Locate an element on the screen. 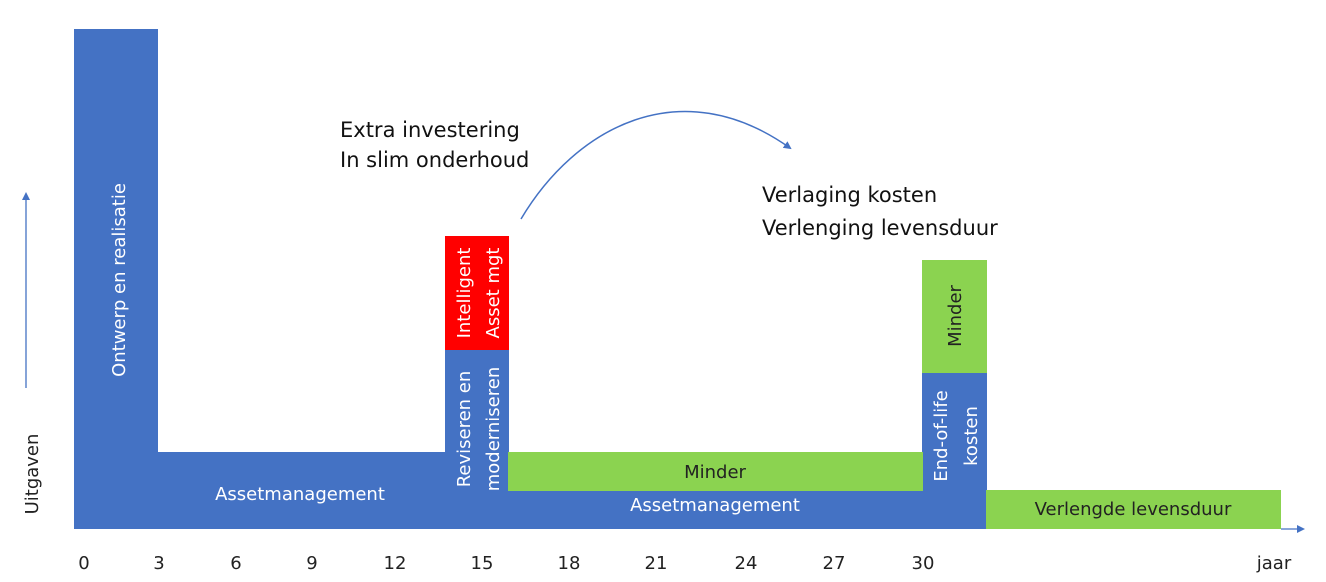 The width and height of the screenshot is (1326, 582). end-of-life-label-line1: End-of-life is located at coordinates (941, 435).